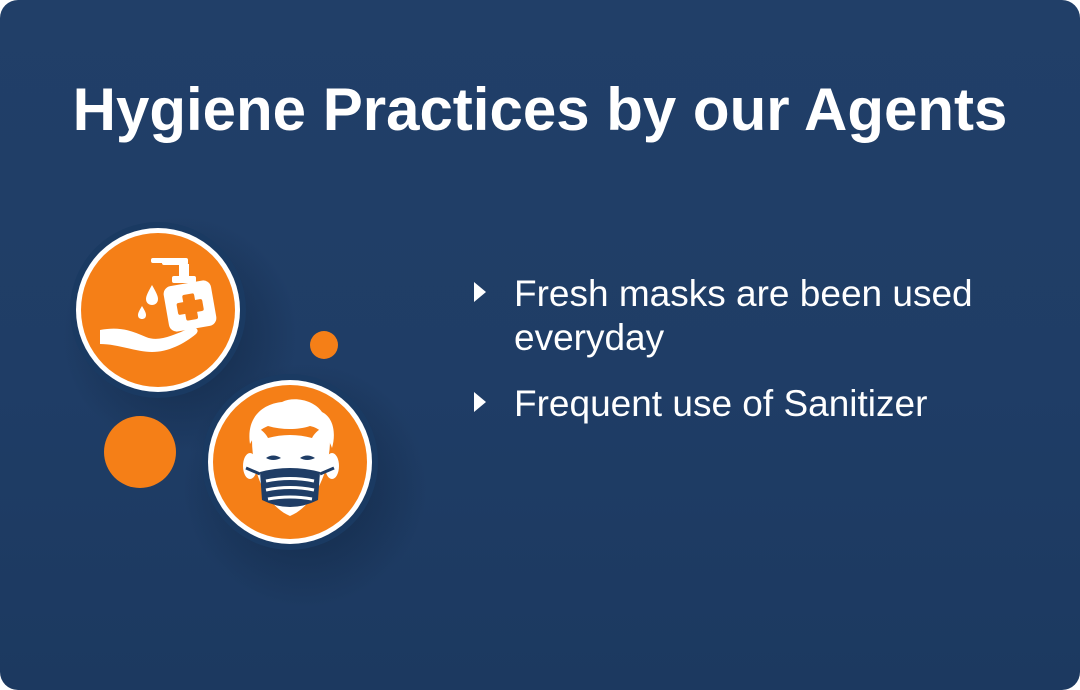  I want to click on hand-sanitizer-icon, so click(158, 310).